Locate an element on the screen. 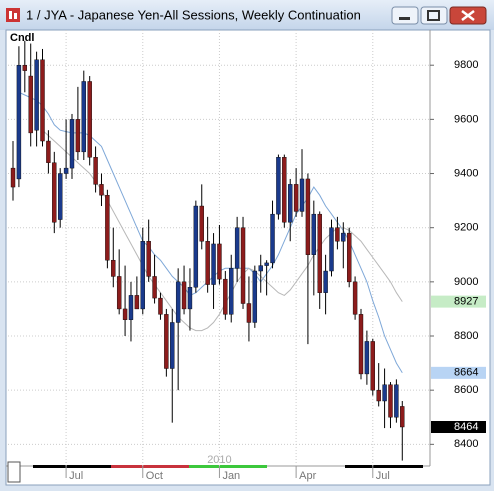  maximize-icon is located at coordinates (433, 15).